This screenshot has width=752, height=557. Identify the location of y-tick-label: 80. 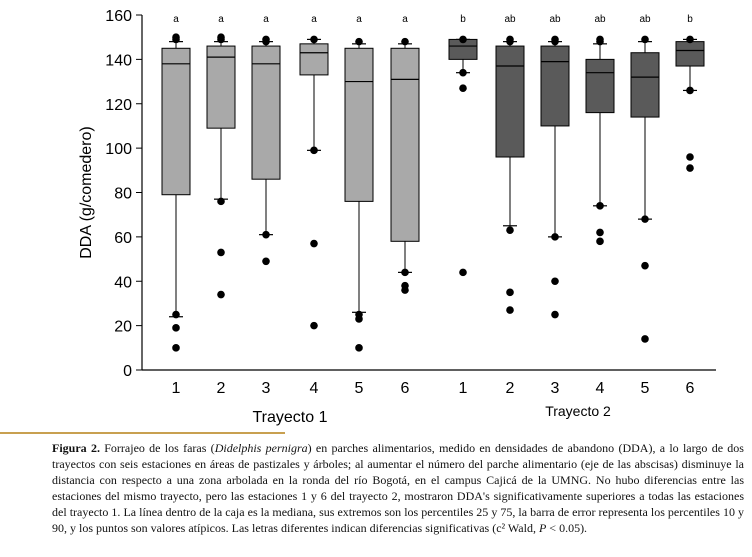
(123, 194).